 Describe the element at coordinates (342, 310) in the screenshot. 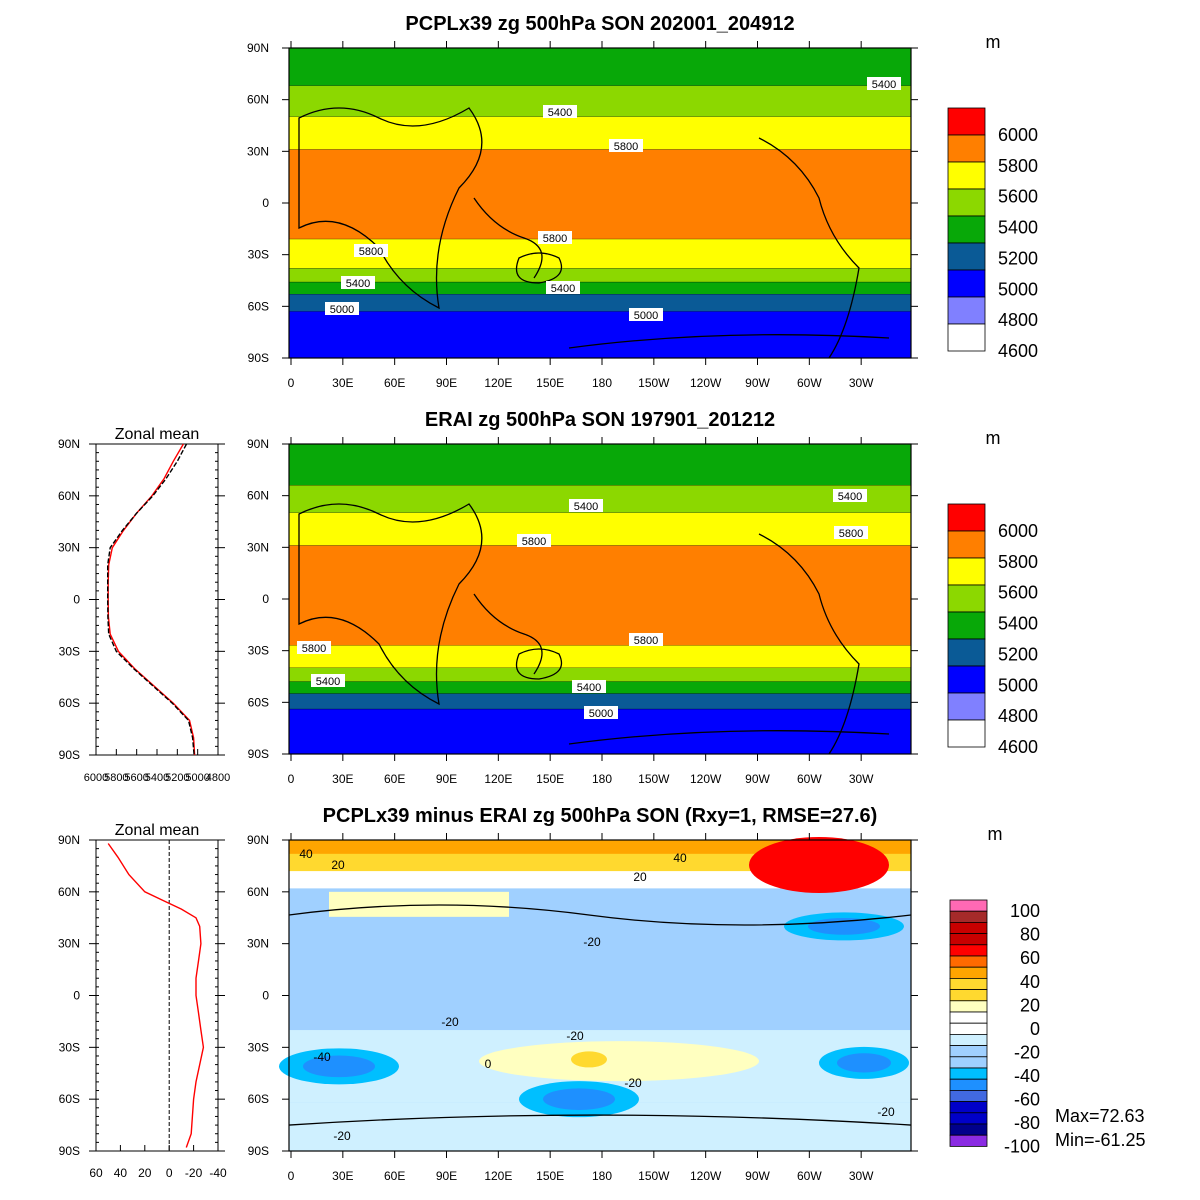

I see `contour-label: 5000` at that location.